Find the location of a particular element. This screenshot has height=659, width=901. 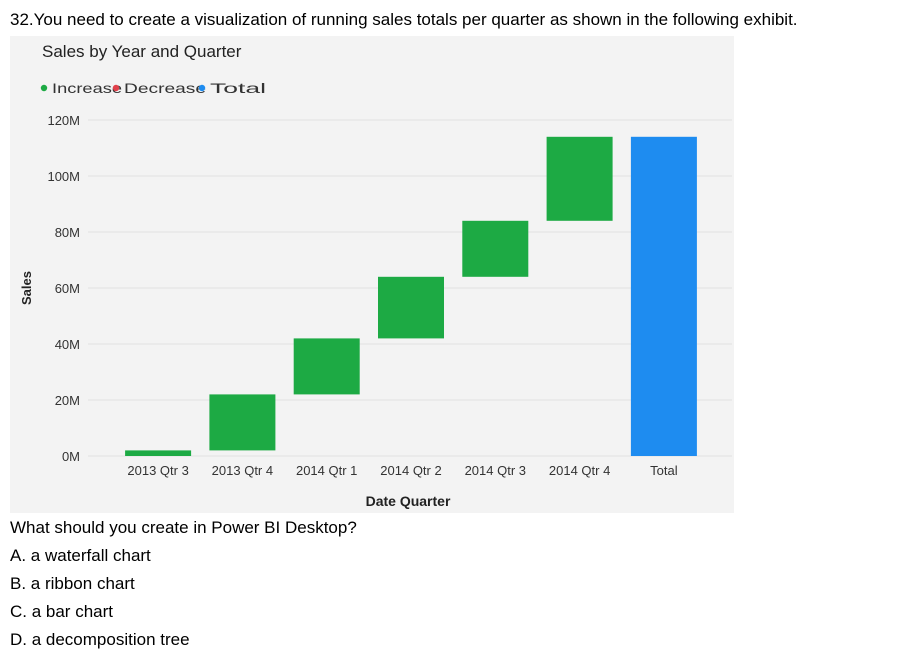

x-tick-label: 2014 Qtr 3 is located at coordinates (495, 470).